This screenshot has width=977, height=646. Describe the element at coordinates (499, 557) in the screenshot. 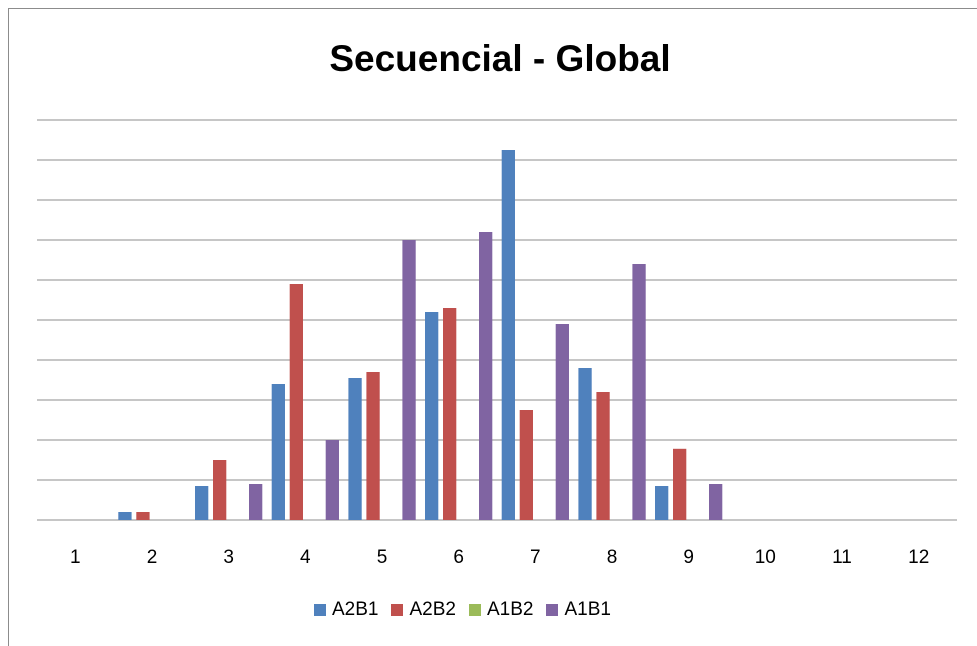

I see `x-tick-labels: 1 2 3 4 5 6 7 8 9 10 11 12` at that location.